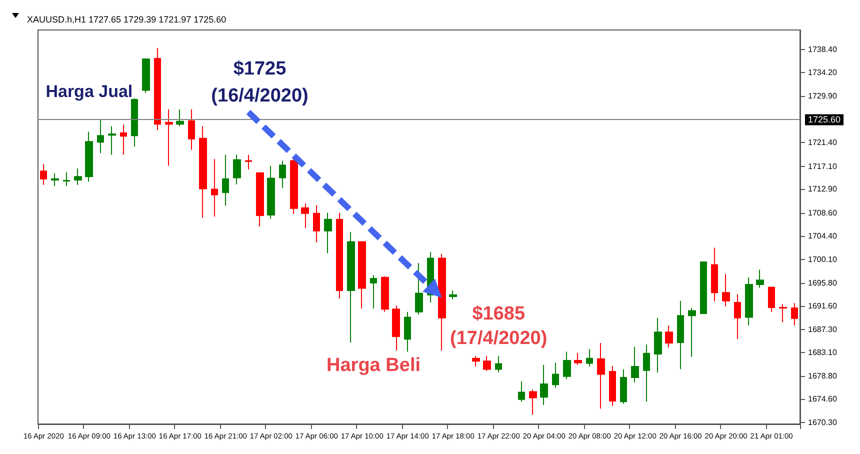  I want to click on y-tick-label: 1738.40, so click(823, 49).